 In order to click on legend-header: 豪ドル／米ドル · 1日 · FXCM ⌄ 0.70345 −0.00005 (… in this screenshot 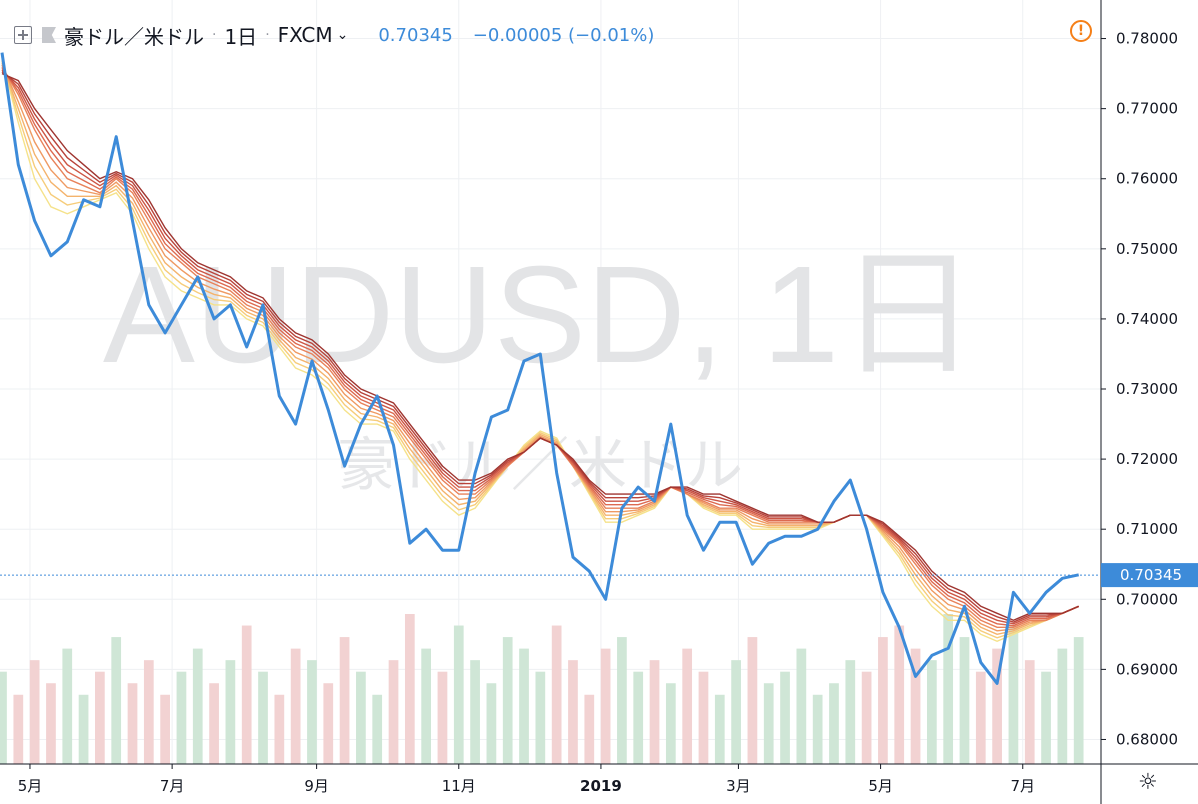, I will do `click(334, 35)`.